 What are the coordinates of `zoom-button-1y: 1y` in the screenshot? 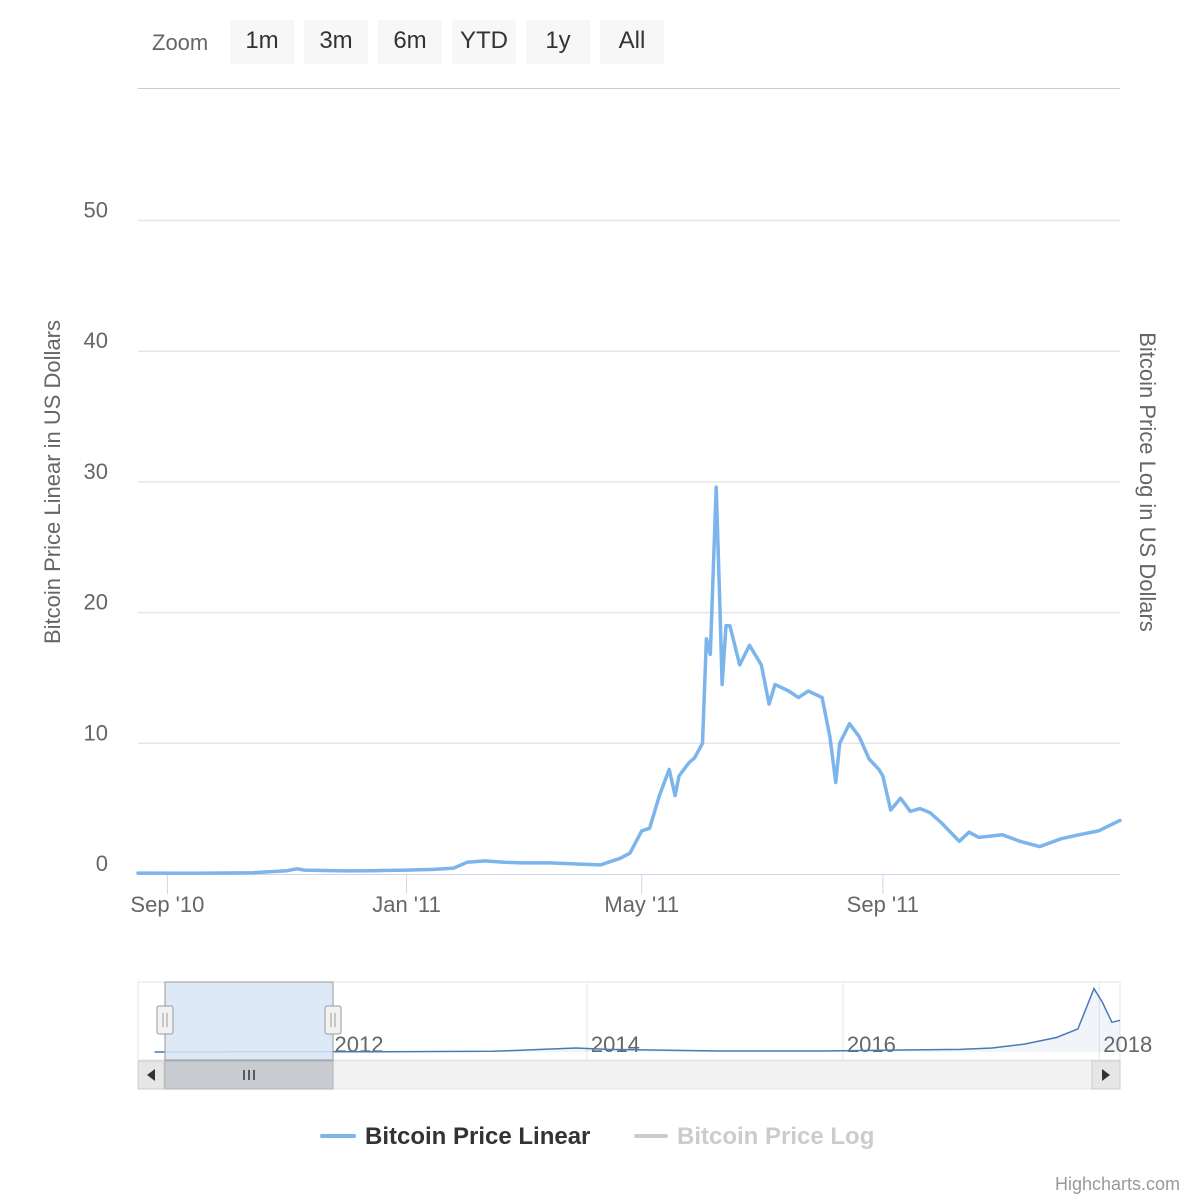 It's located at (558, 42).